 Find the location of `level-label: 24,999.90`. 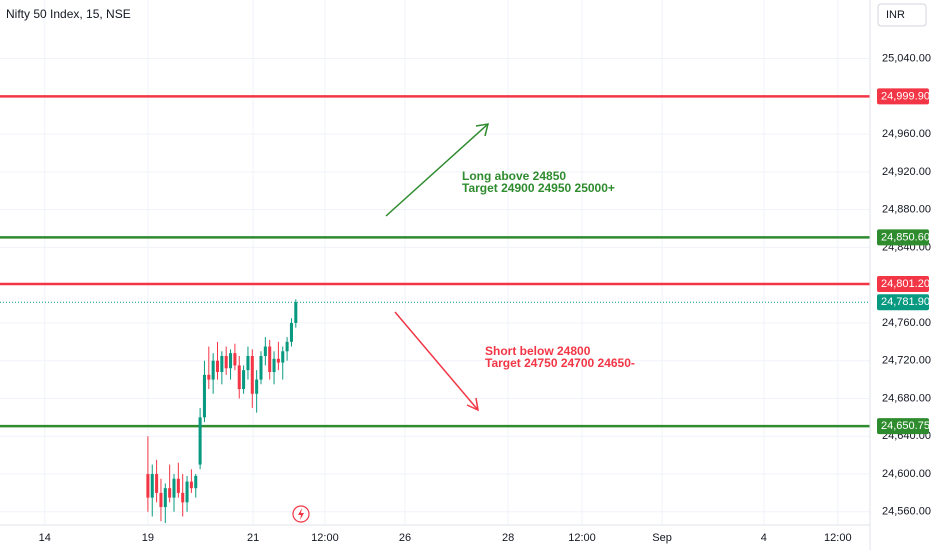

level-label: 24,999.90 is located at coordinates (905, 96).